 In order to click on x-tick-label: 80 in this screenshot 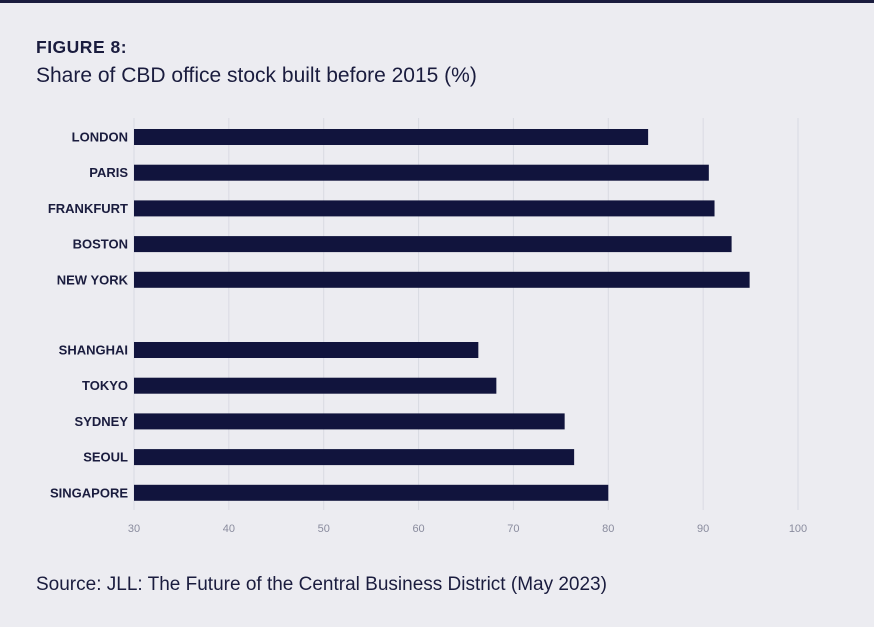, I will do `click(608, 529)`.